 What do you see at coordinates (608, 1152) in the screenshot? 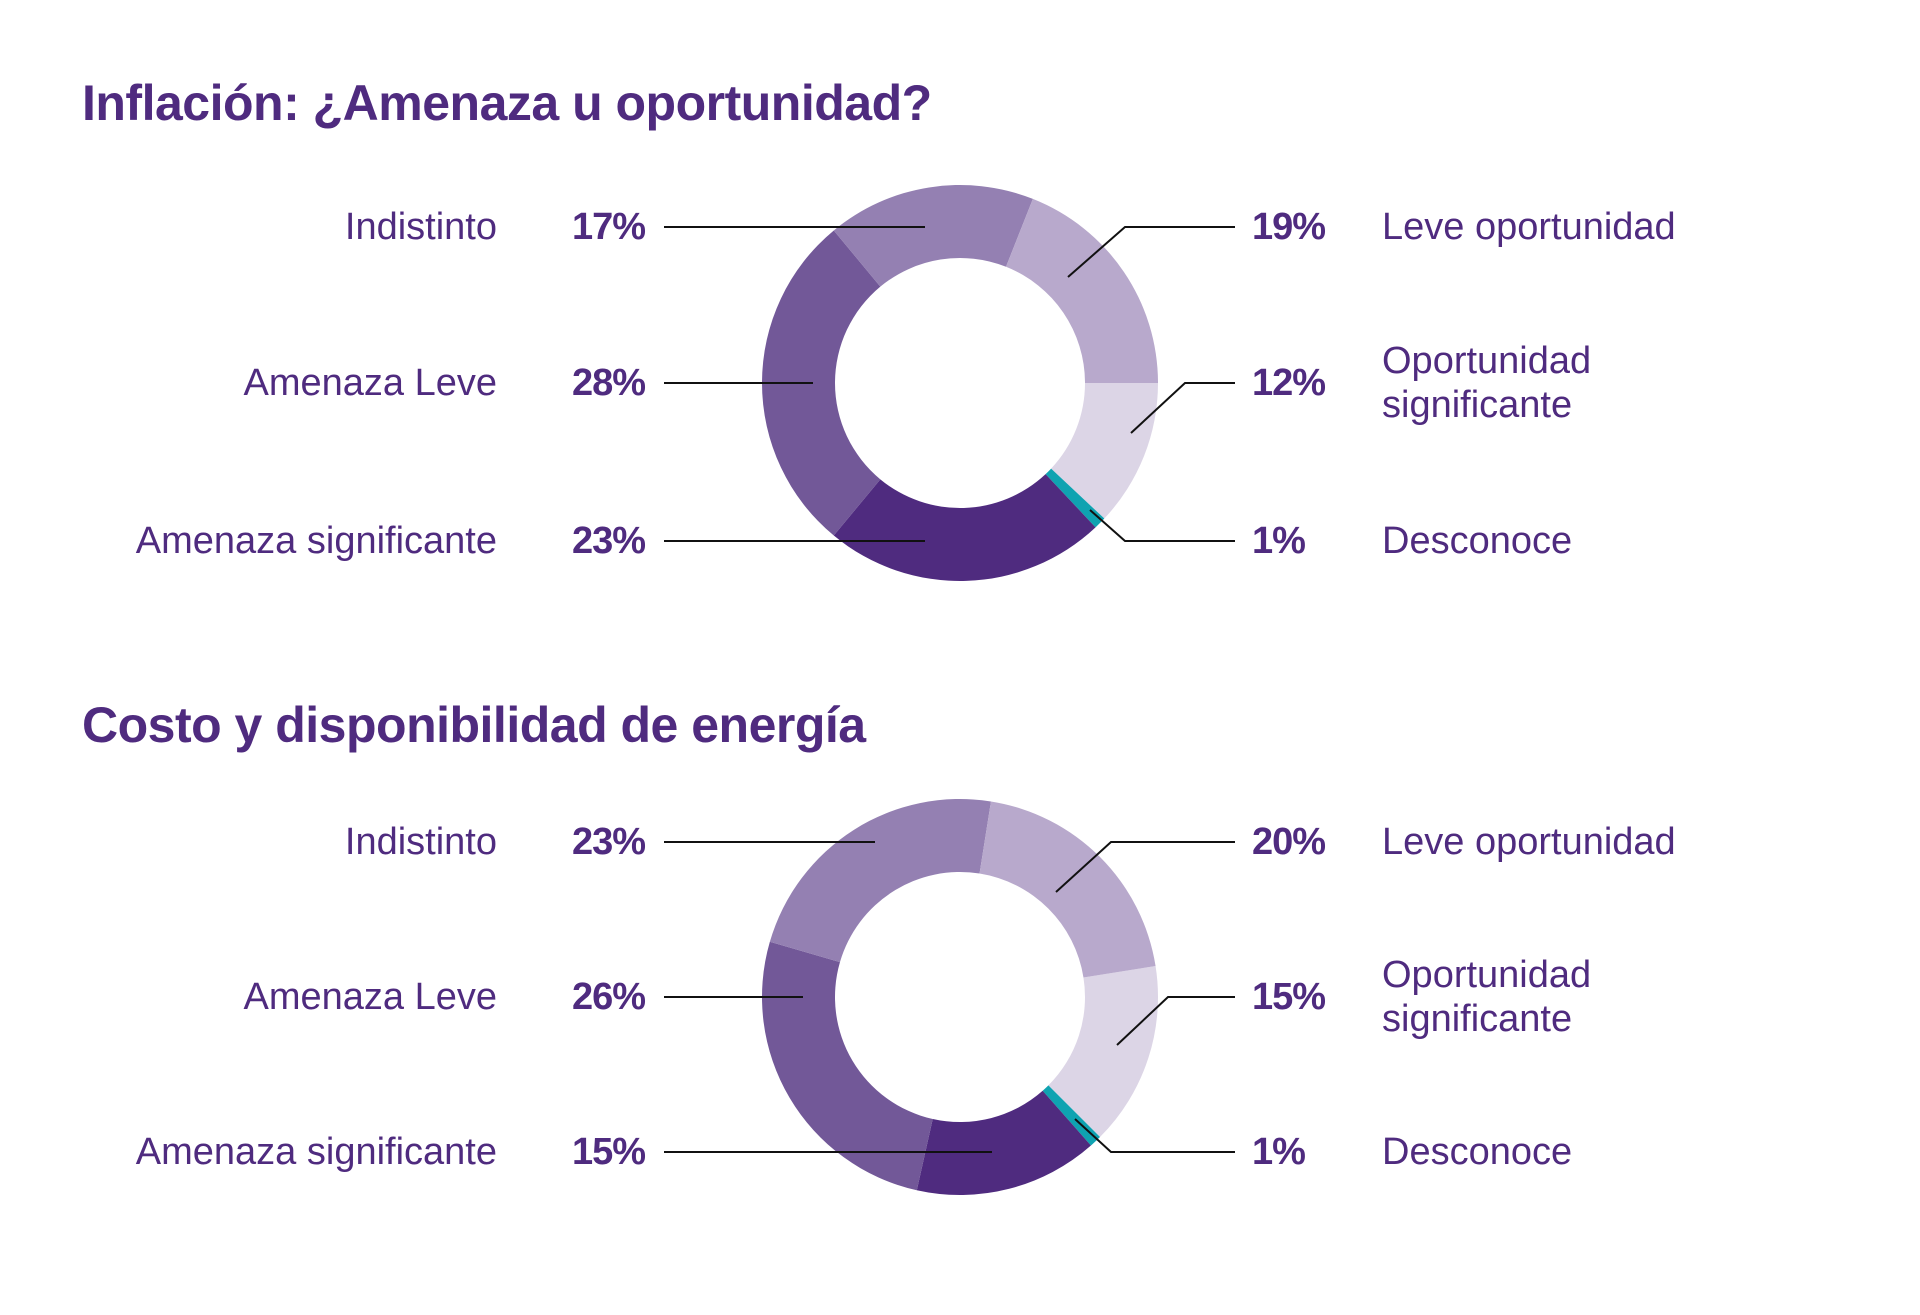
I see `value-amenaza-significante: 15%` at bounding box center [608, 1152].